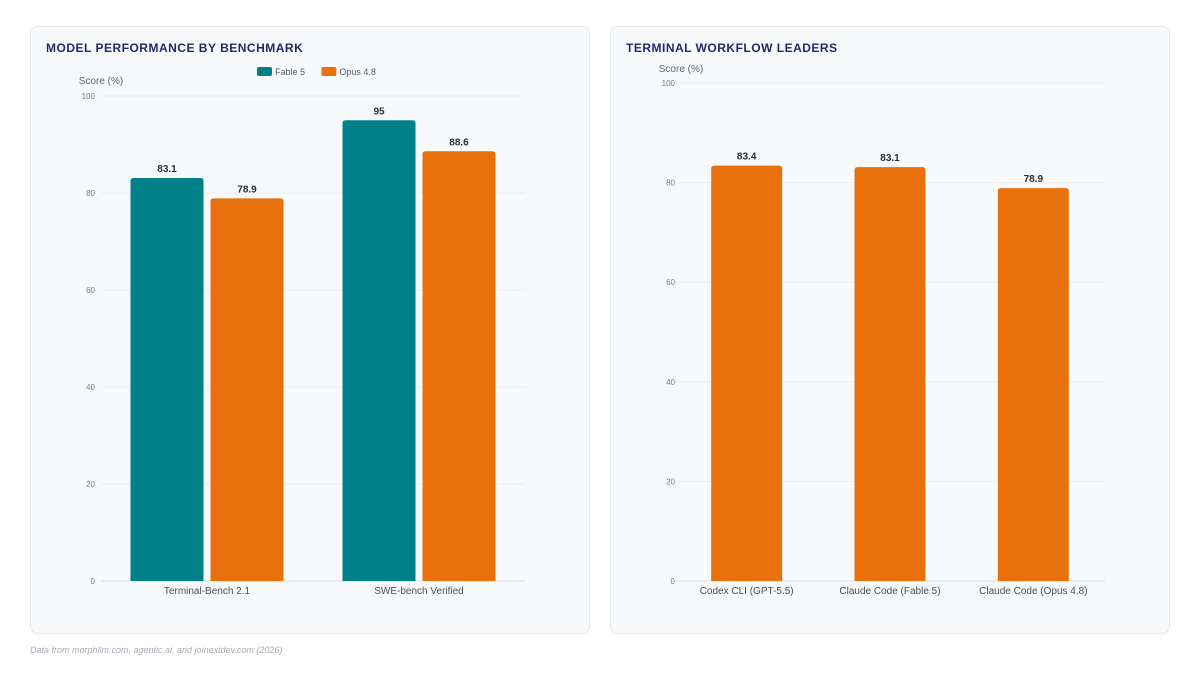 The width and height of the screenshot is (1200, 675). Describe the element at coordinates (290, 72) in the screenshot. I see `legend-label: Fable 5` at that location.